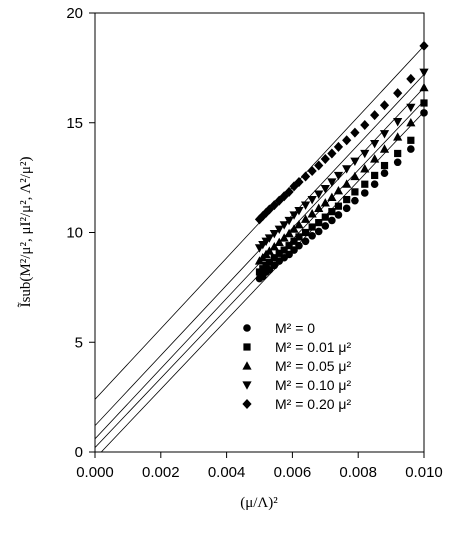 Image resolution: width=471 pixels, height=534 pixels. What do you see at coordinates (259, 503) in the screenshot?
I see `x-axis-title: (μ/Λ)²` at bounding box center [259, 503].